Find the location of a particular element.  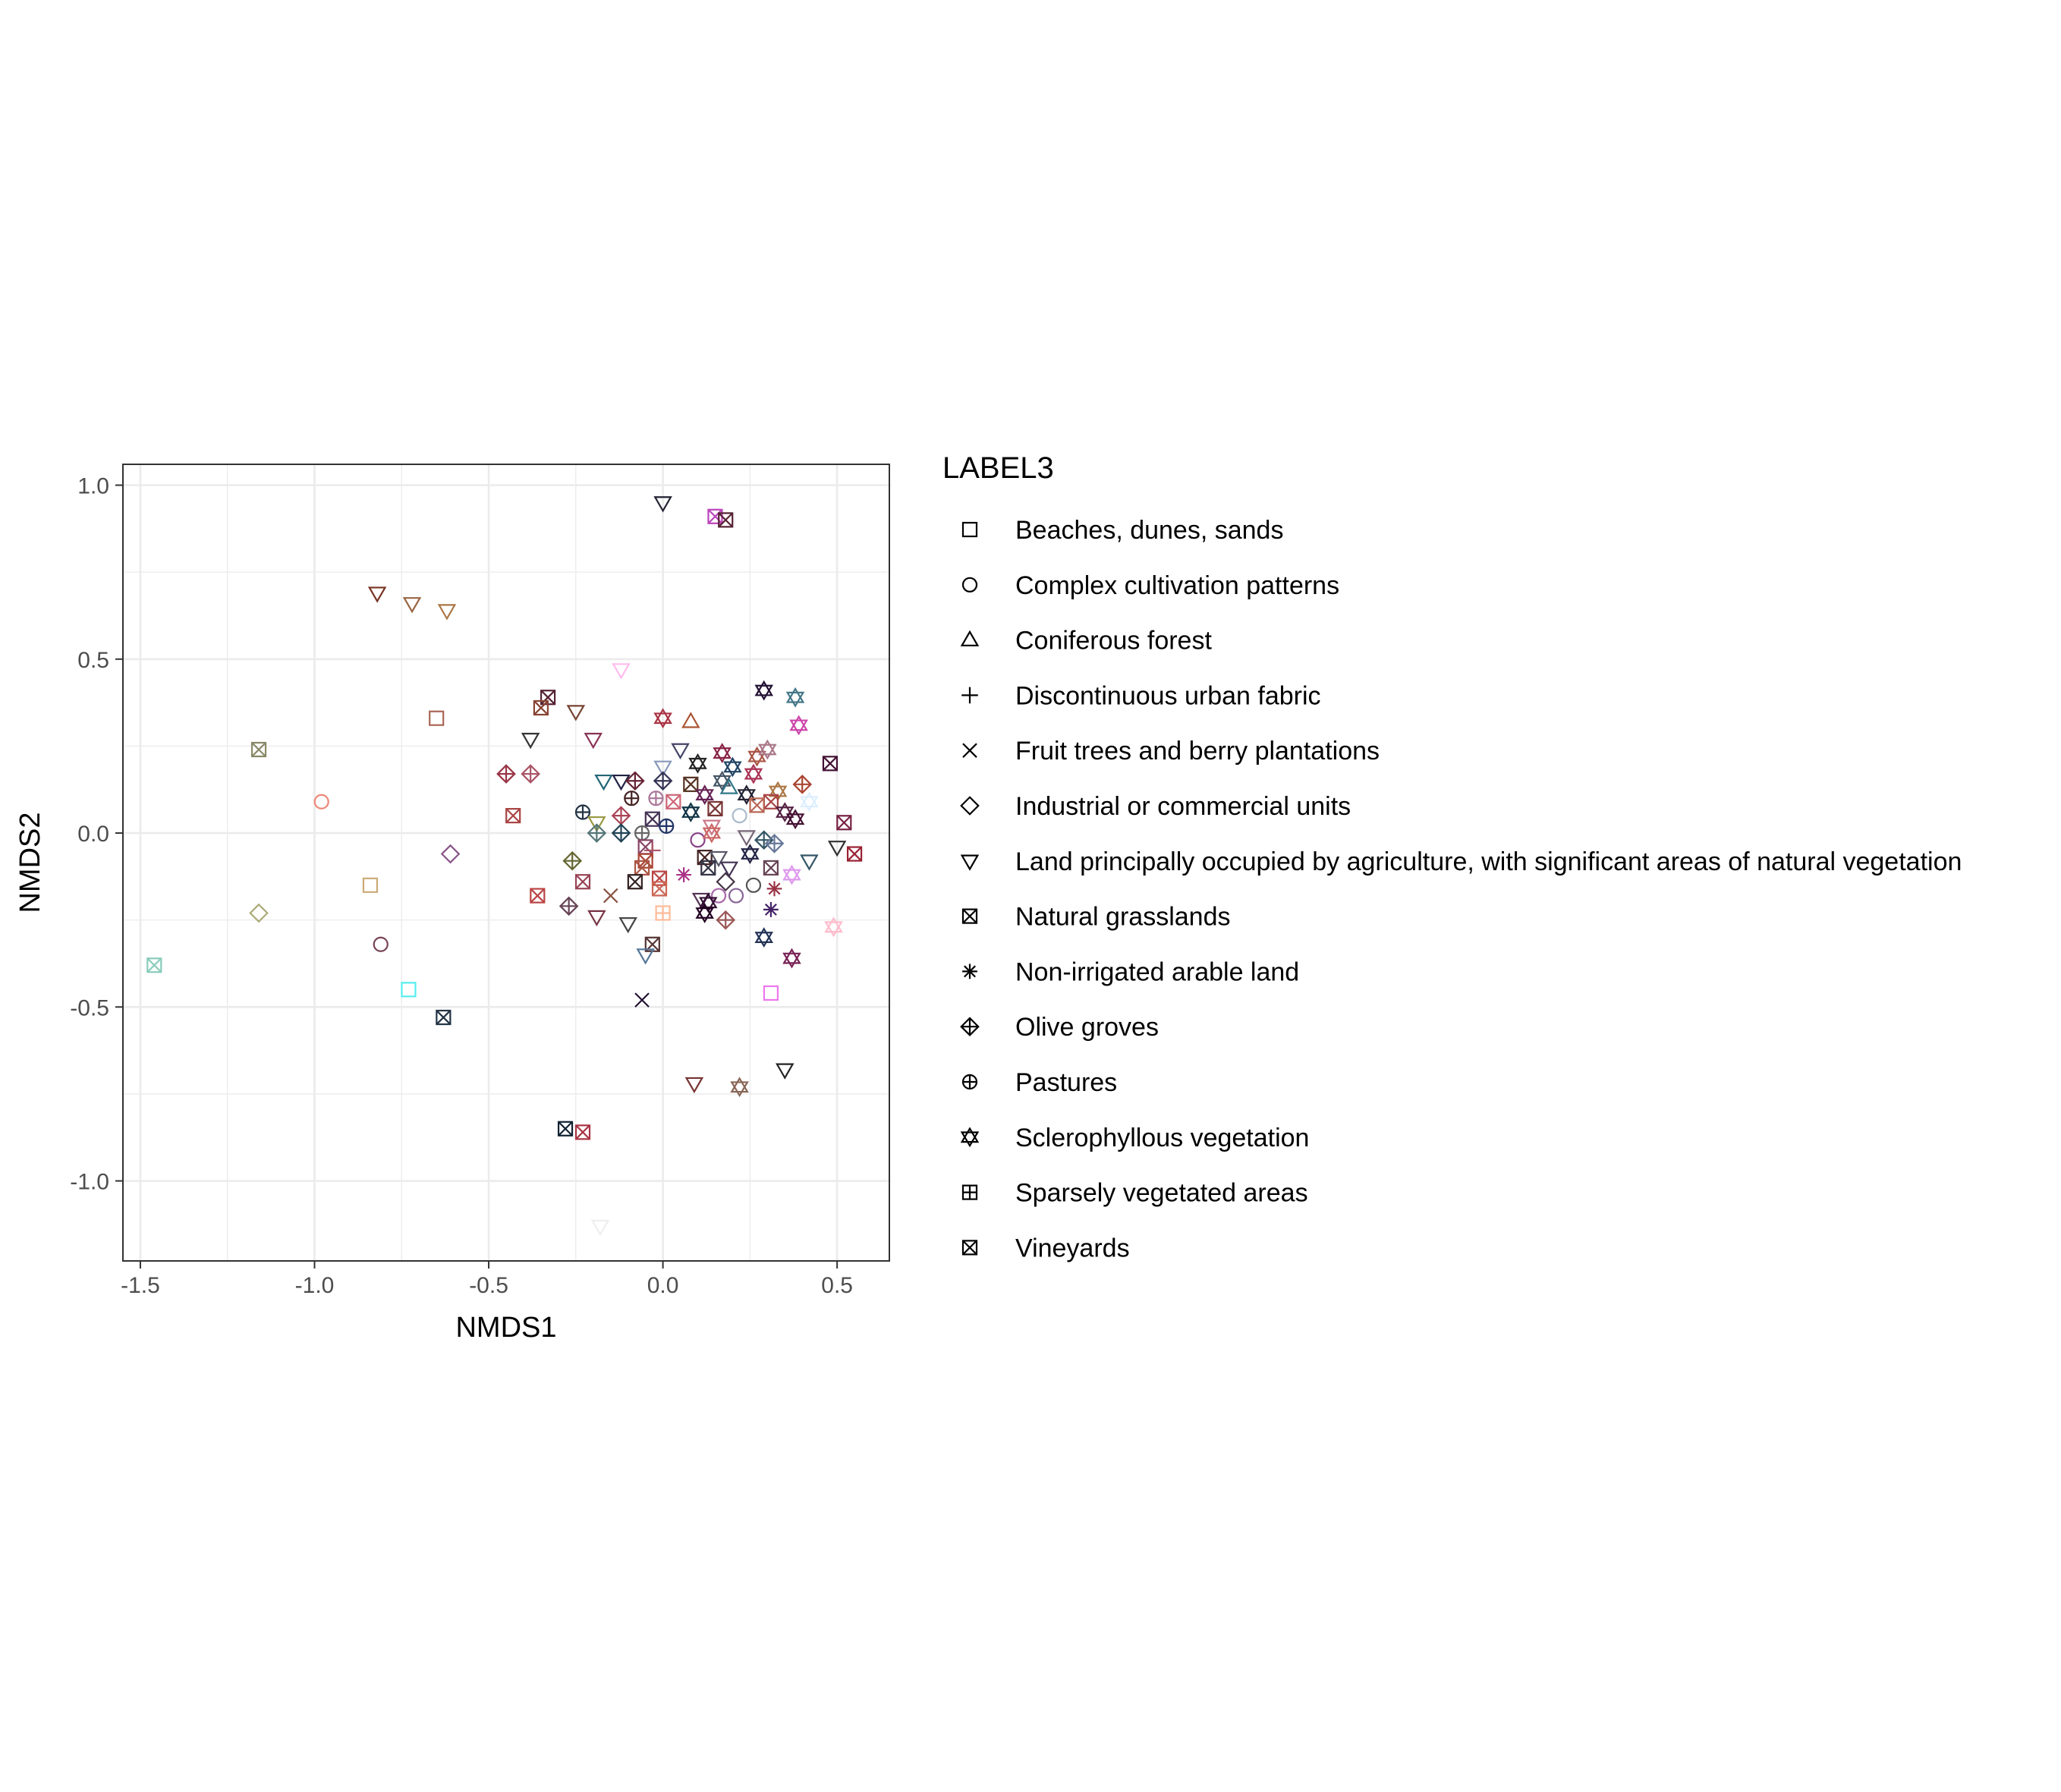

legend-label: Vineyards is located at coordinates (1072, 1248).